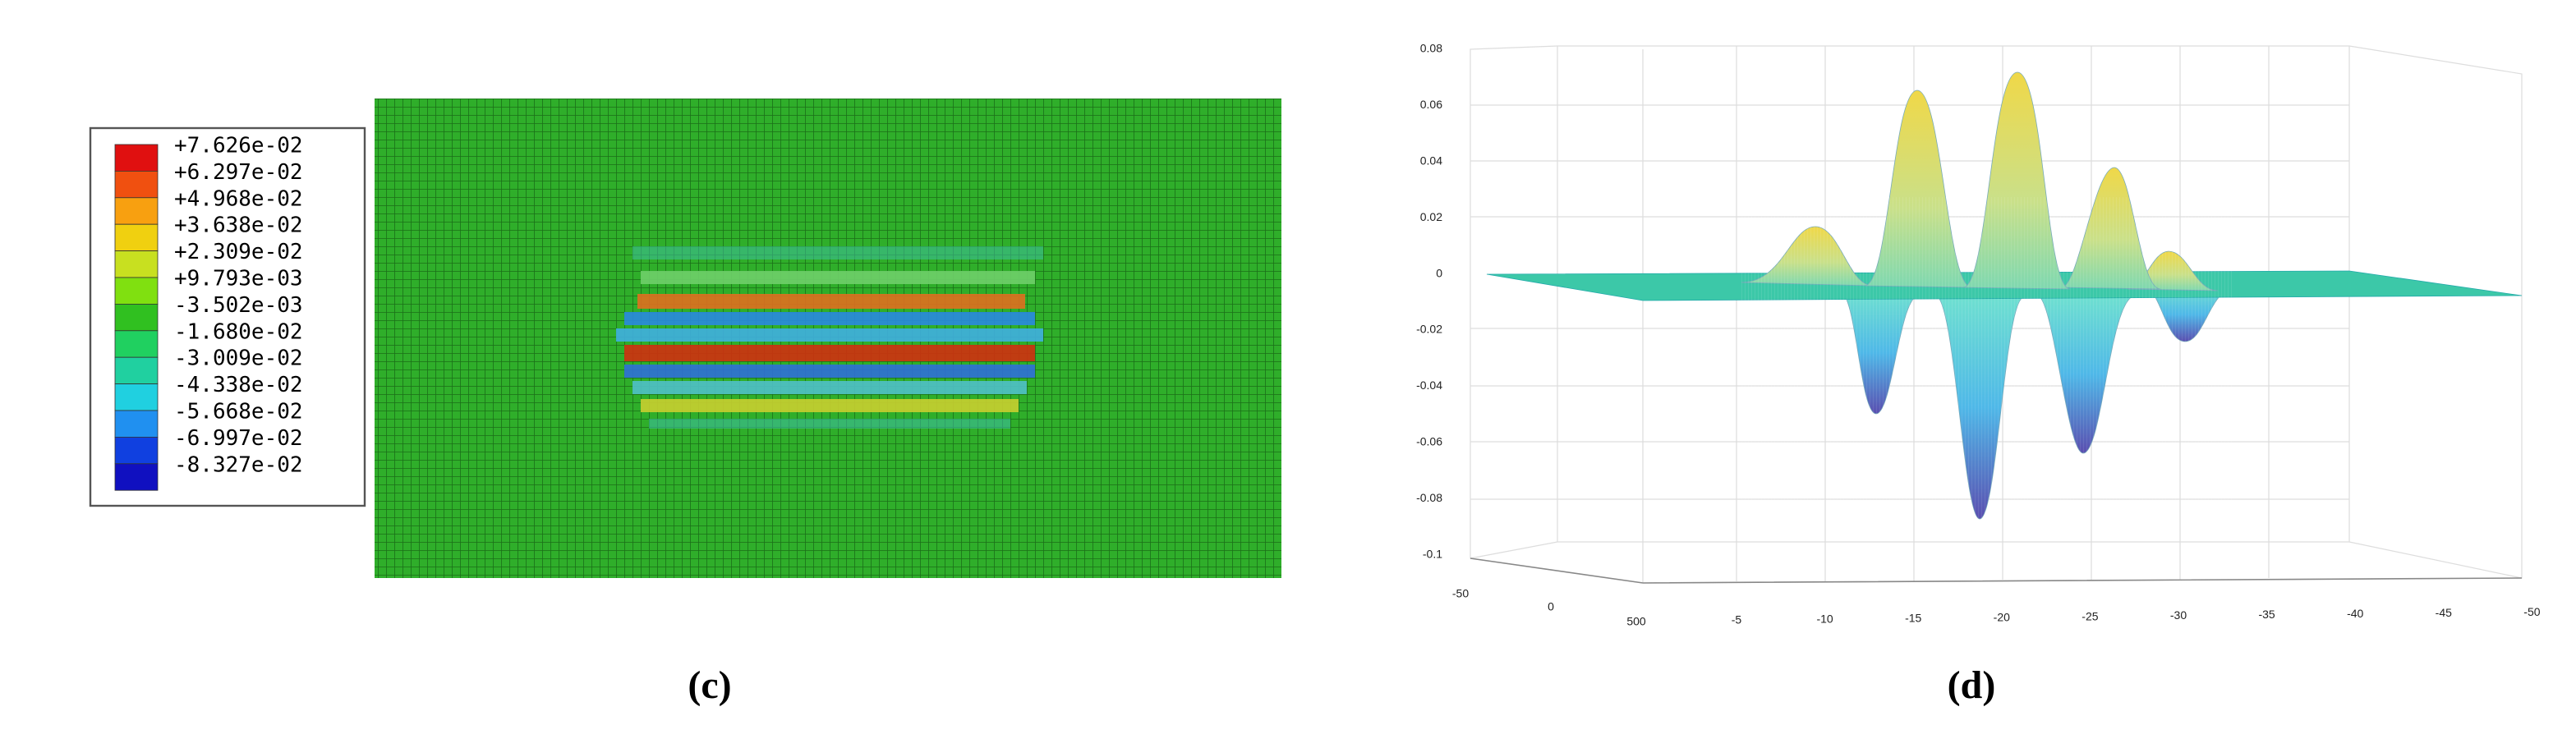  What do you see at coordinates (1431, 216) in the screenshot?
I see `z-tick-label: 0.02` at bounding box center [1431, 216].